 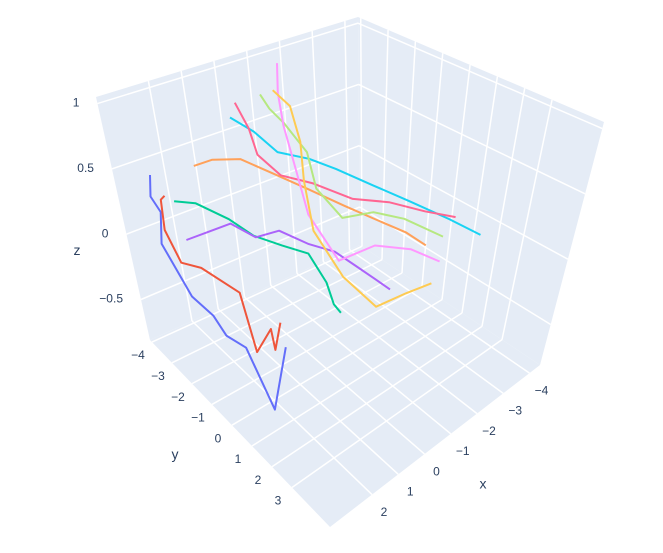 What do you see at coordinates (138, 355) in the screenshot?
I see `y-tick-label: −4` at bounding box center [138, 355].